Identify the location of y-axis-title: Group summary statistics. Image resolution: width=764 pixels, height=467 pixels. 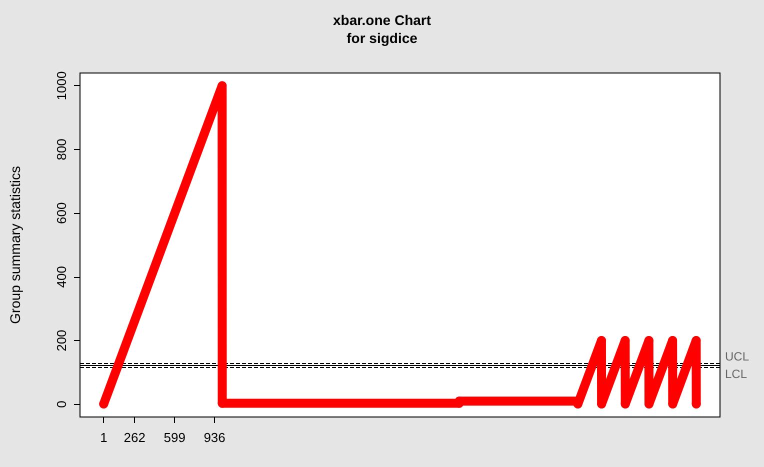
(15, 245).